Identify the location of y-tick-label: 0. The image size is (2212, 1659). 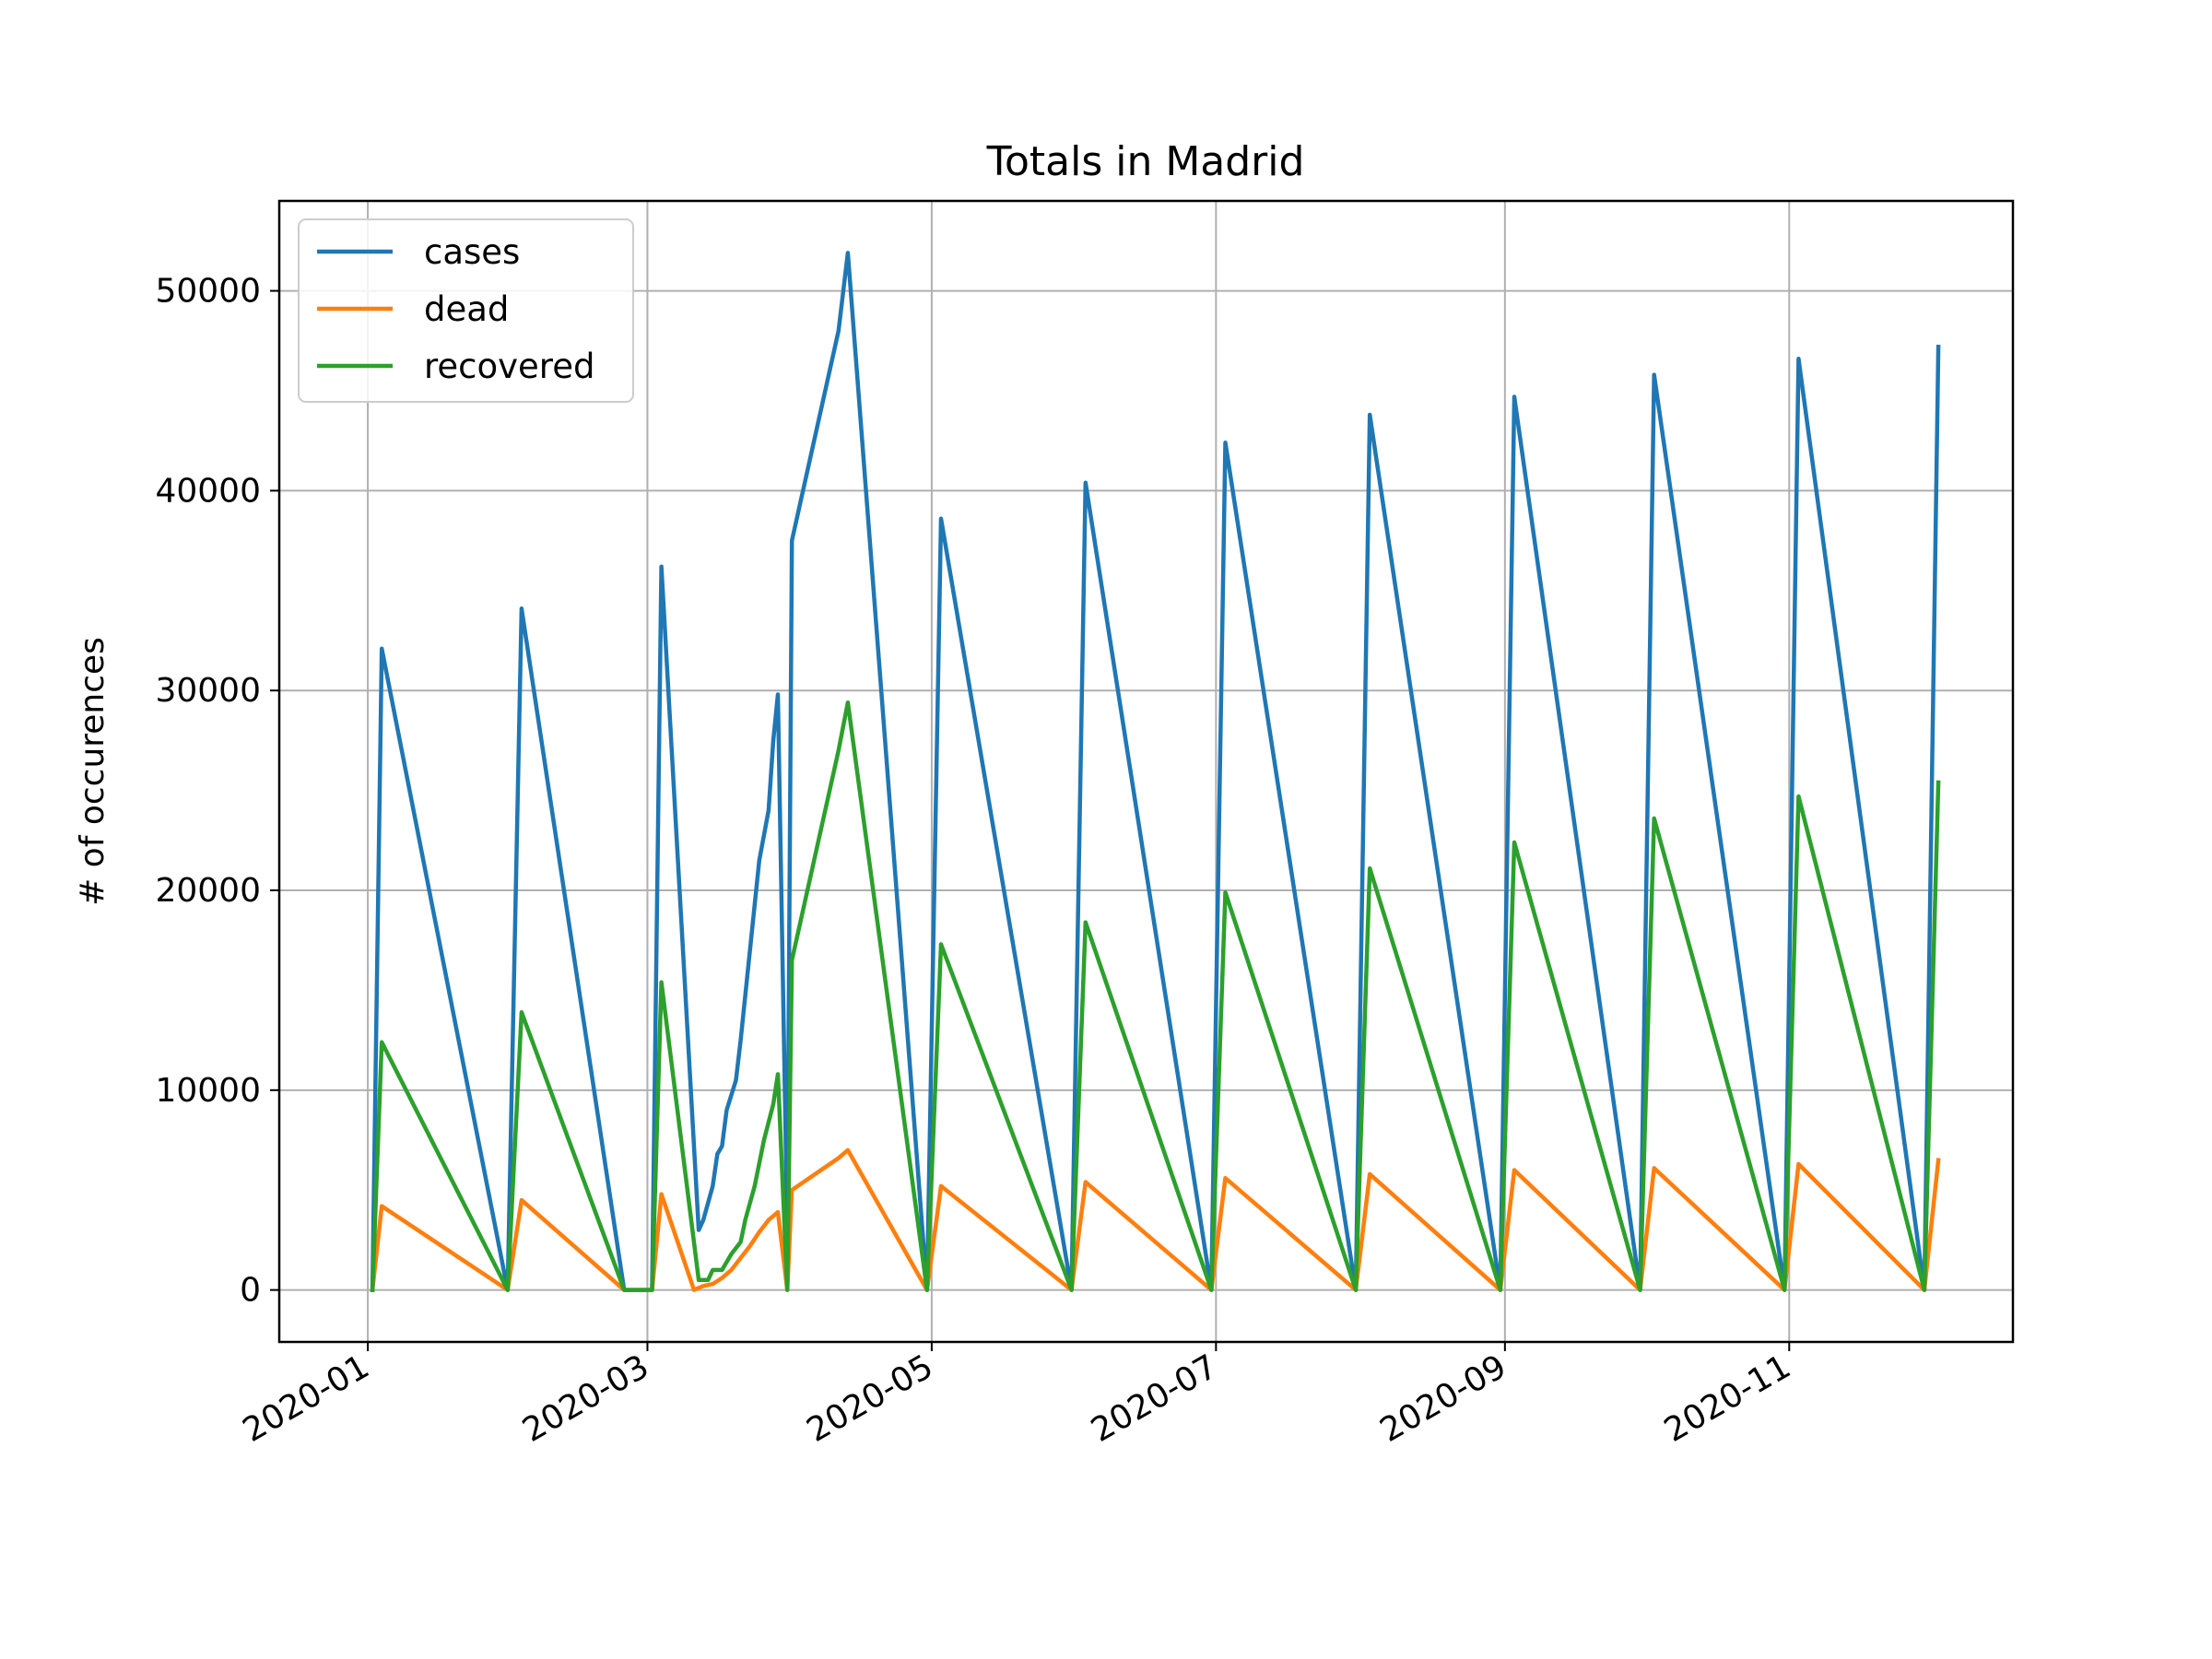
(250, 1291).